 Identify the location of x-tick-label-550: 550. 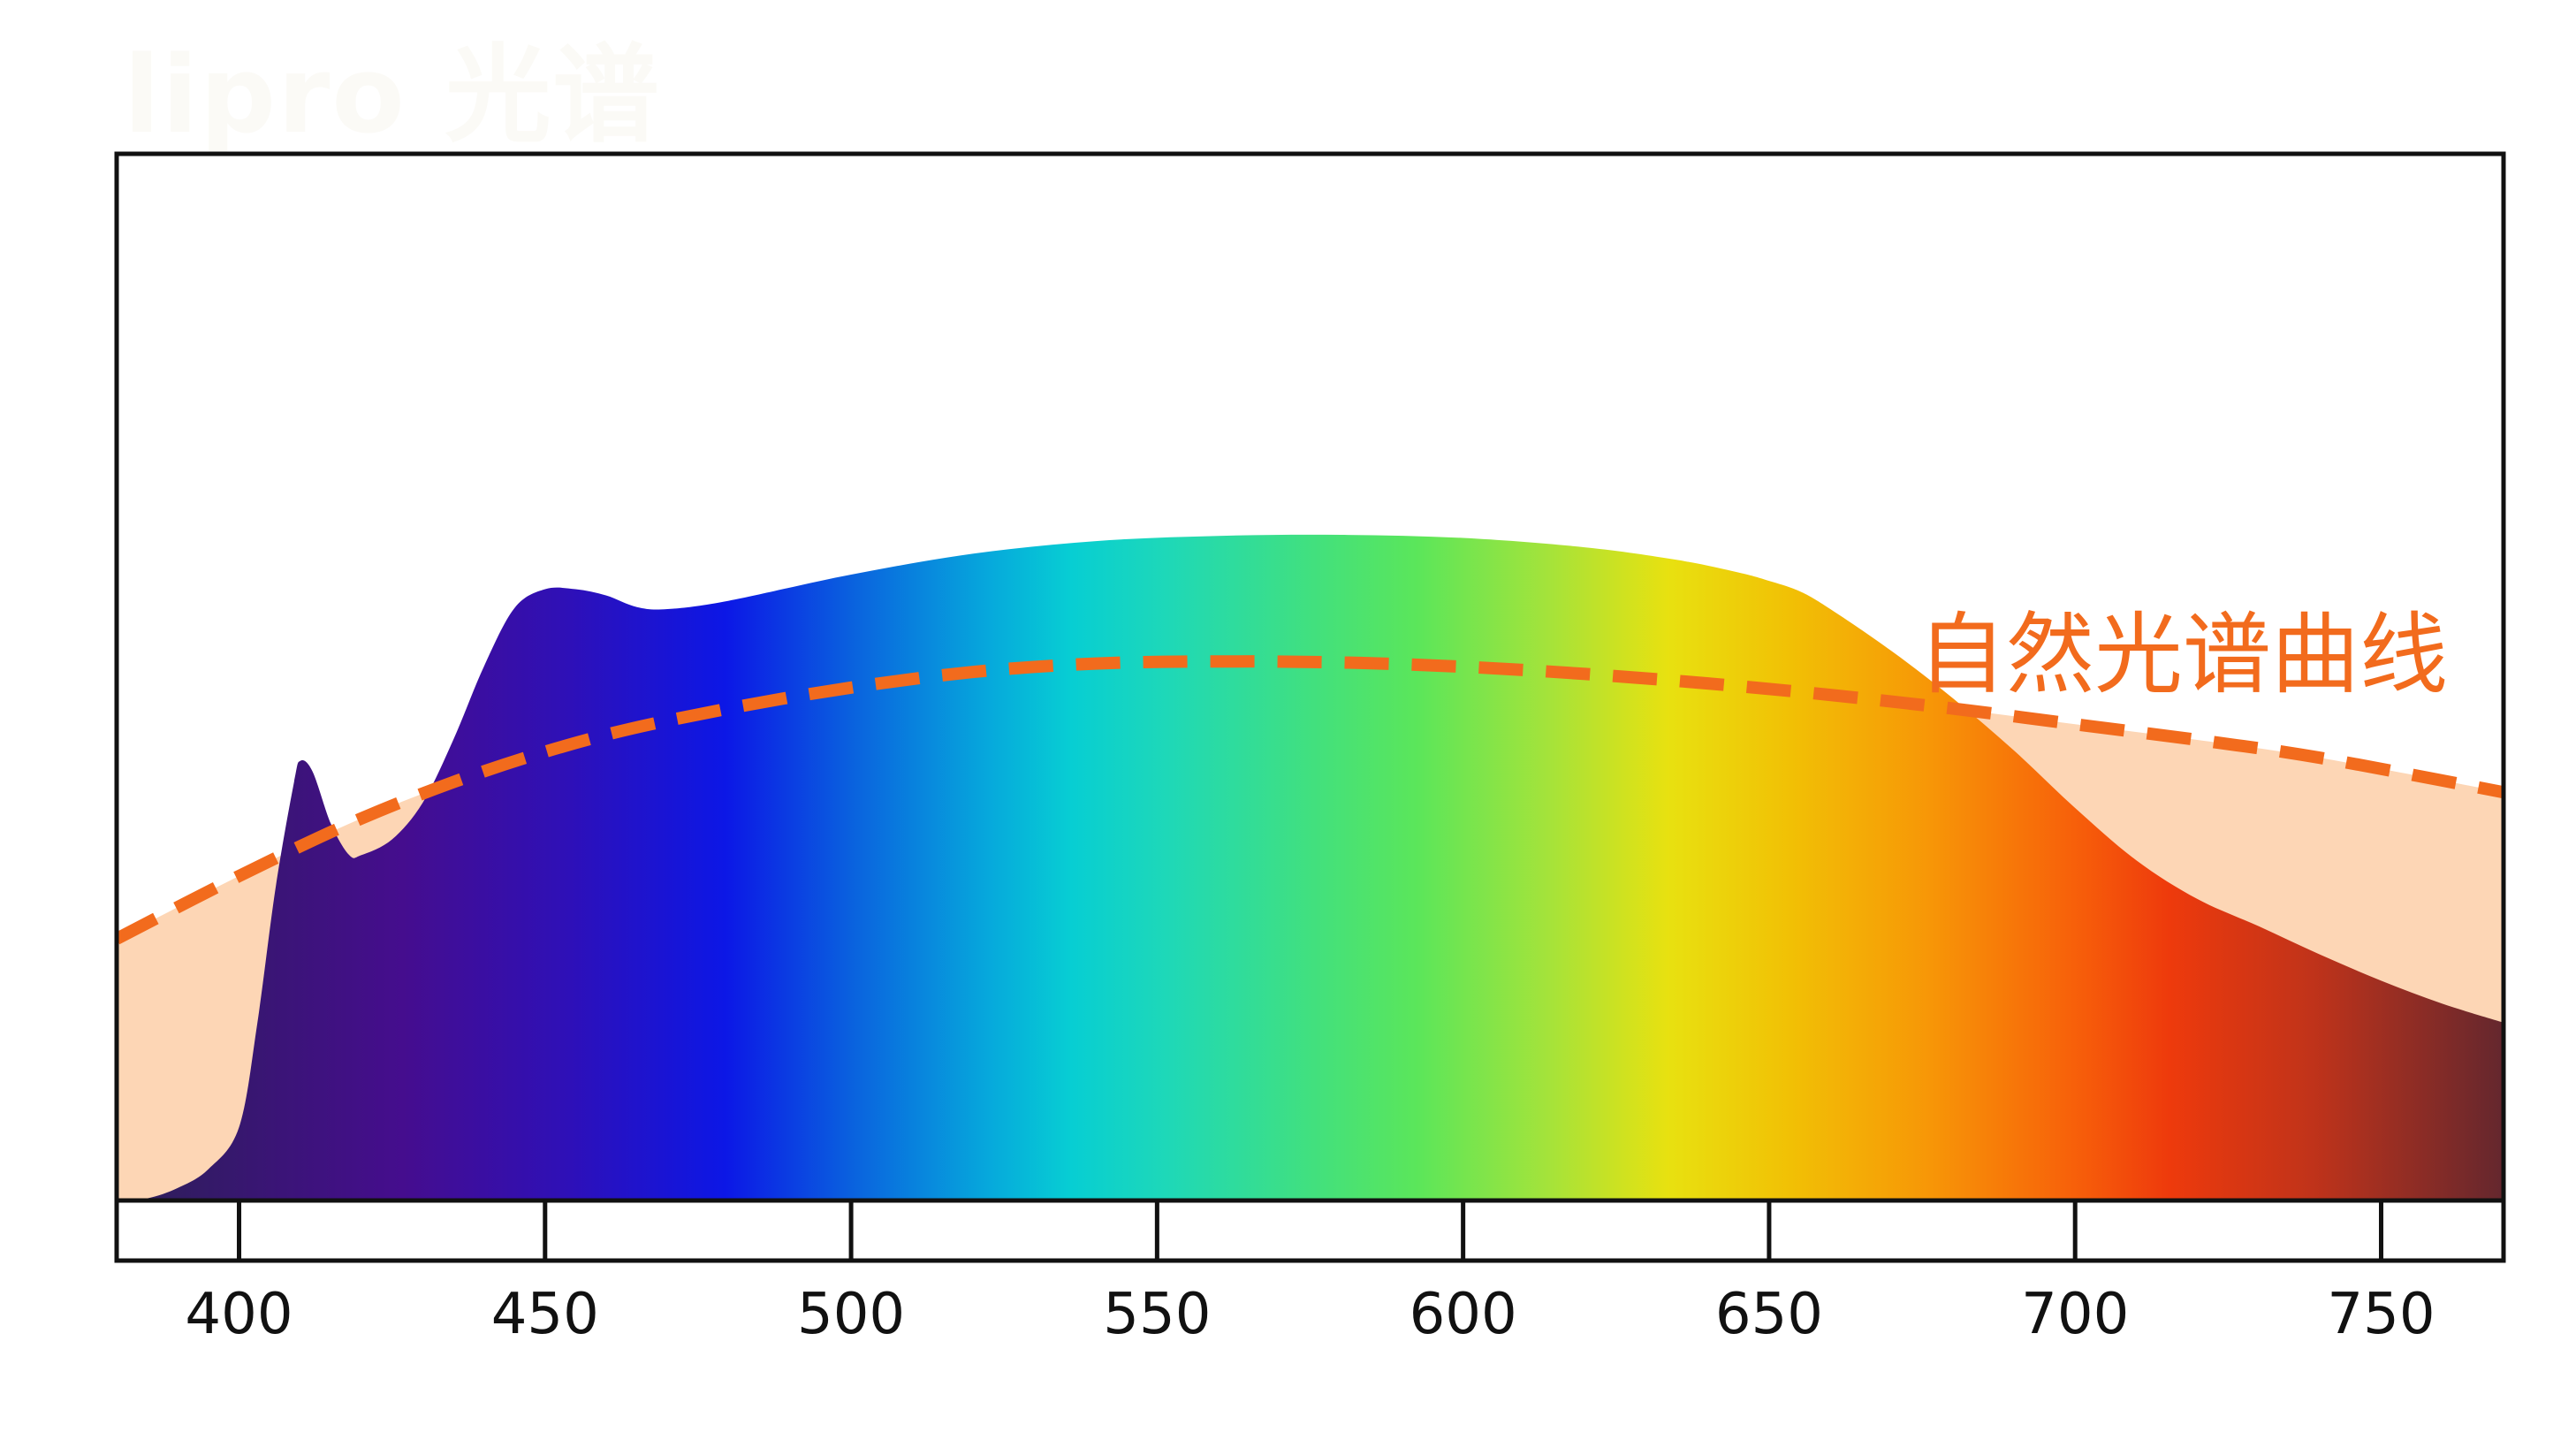
(1157, 1314).